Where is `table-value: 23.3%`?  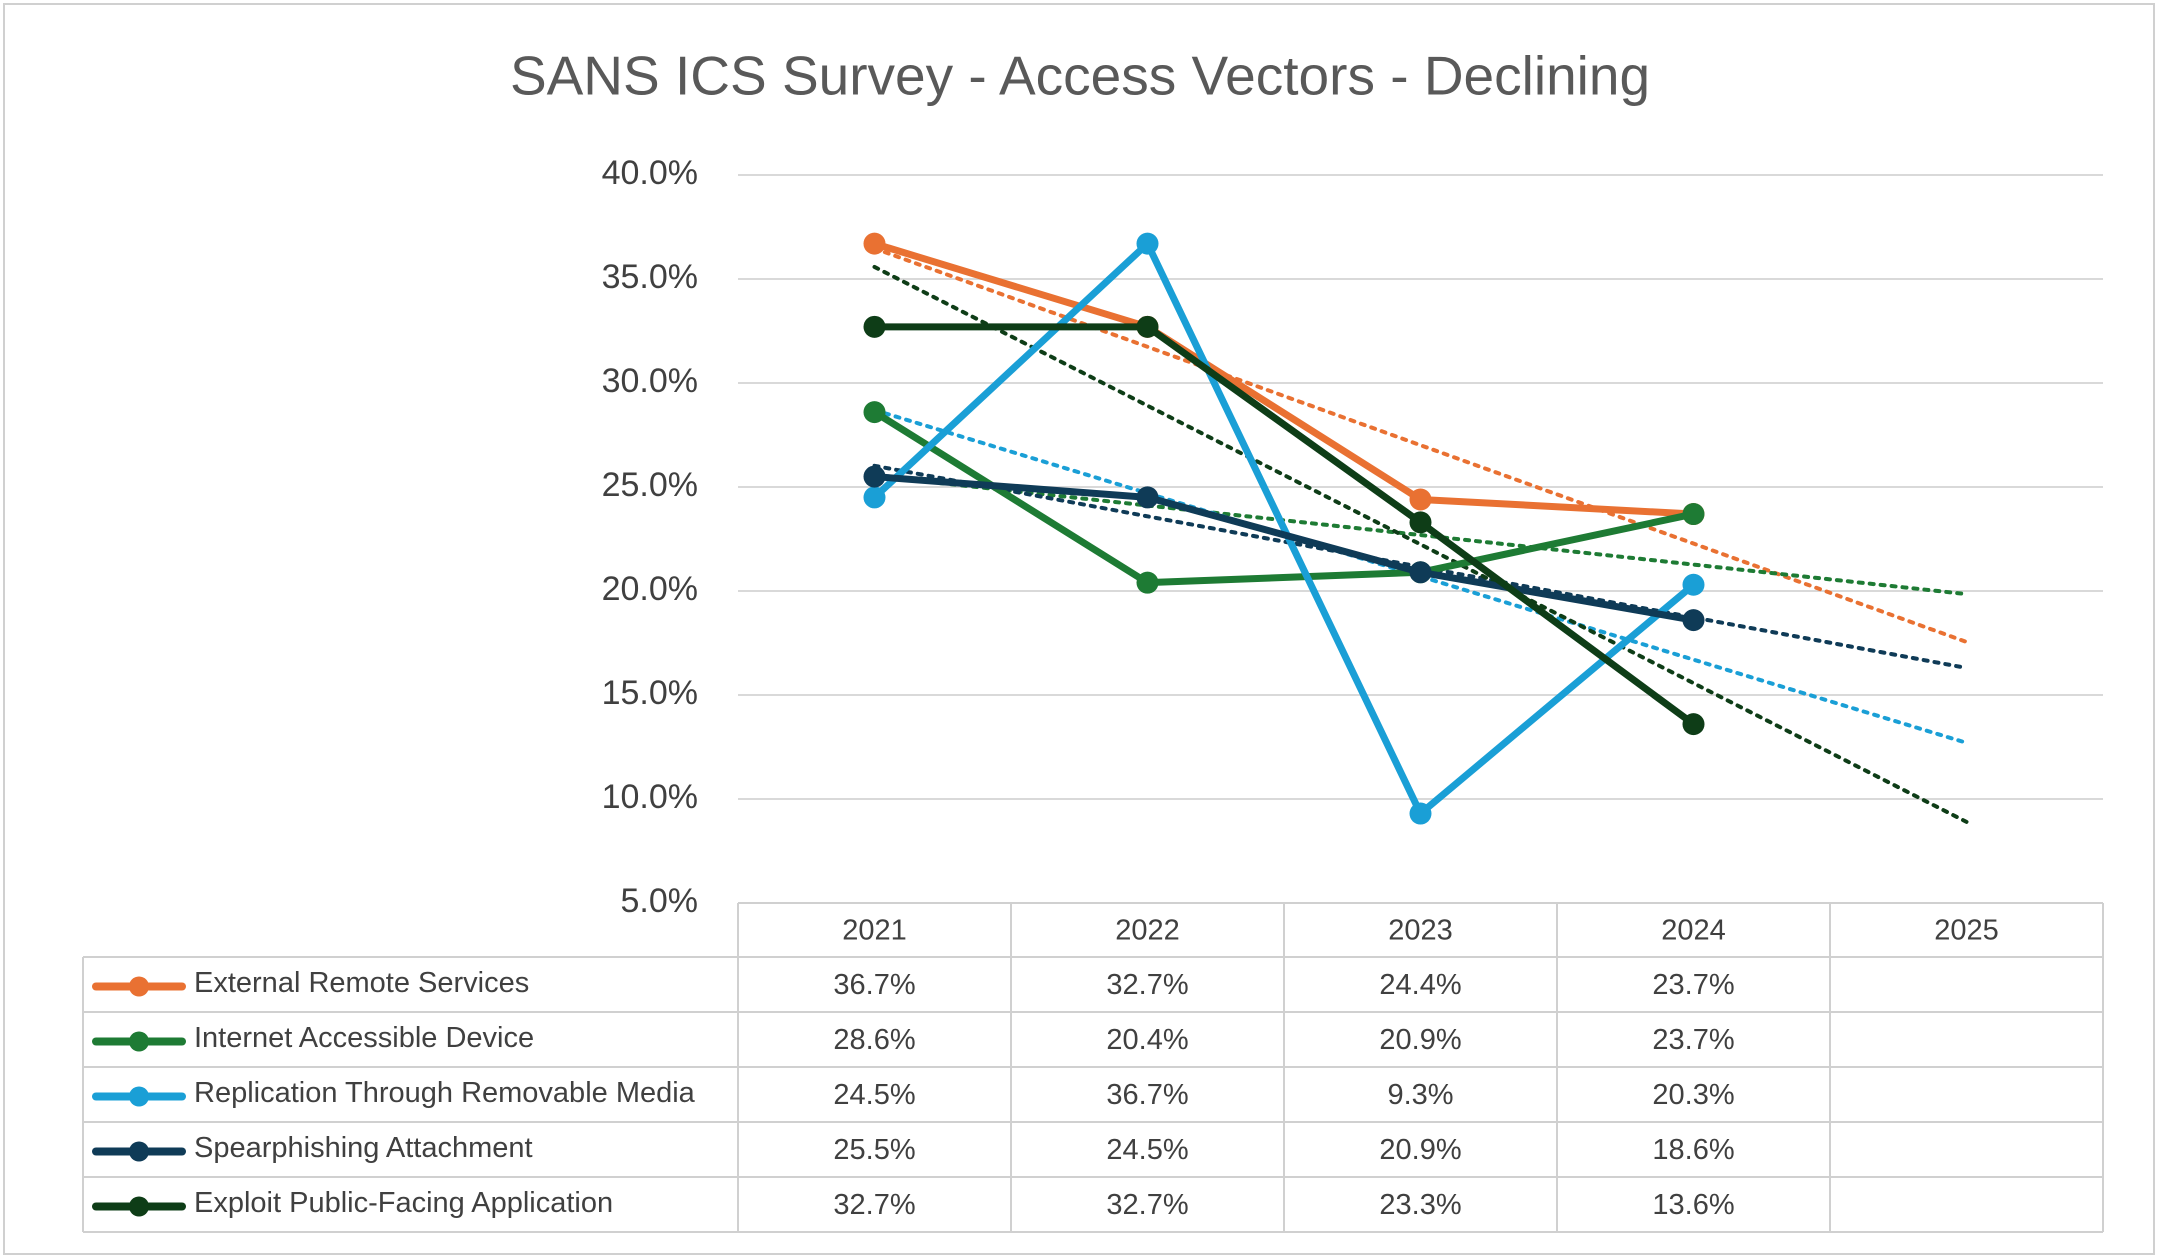 table-value: 23.3% is located at coordinates (1420, 1205).